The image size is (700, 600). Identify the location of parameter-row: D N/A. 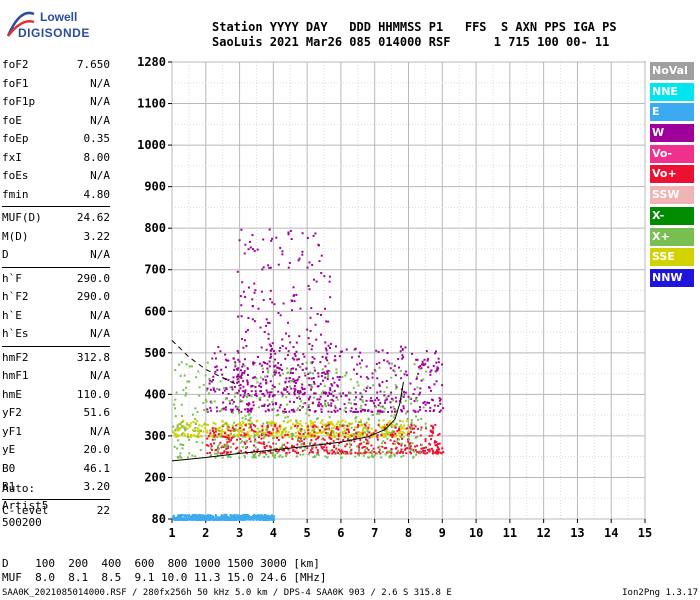
(56, 255).